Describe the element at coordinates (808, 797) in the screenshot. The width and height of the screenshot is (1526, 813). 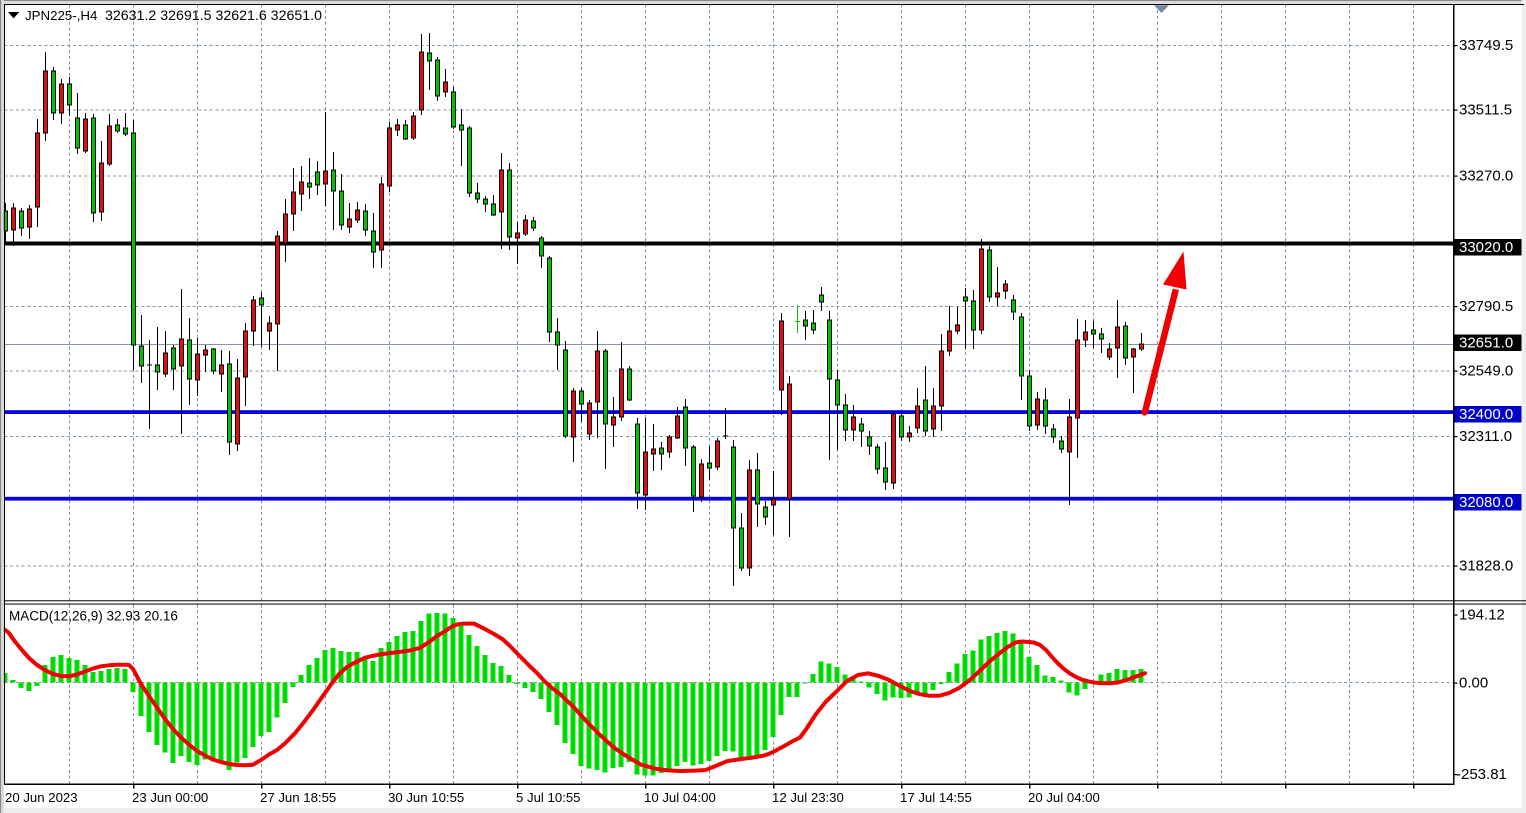
I see `svg-text: 12 Jul 23:30` at that location.